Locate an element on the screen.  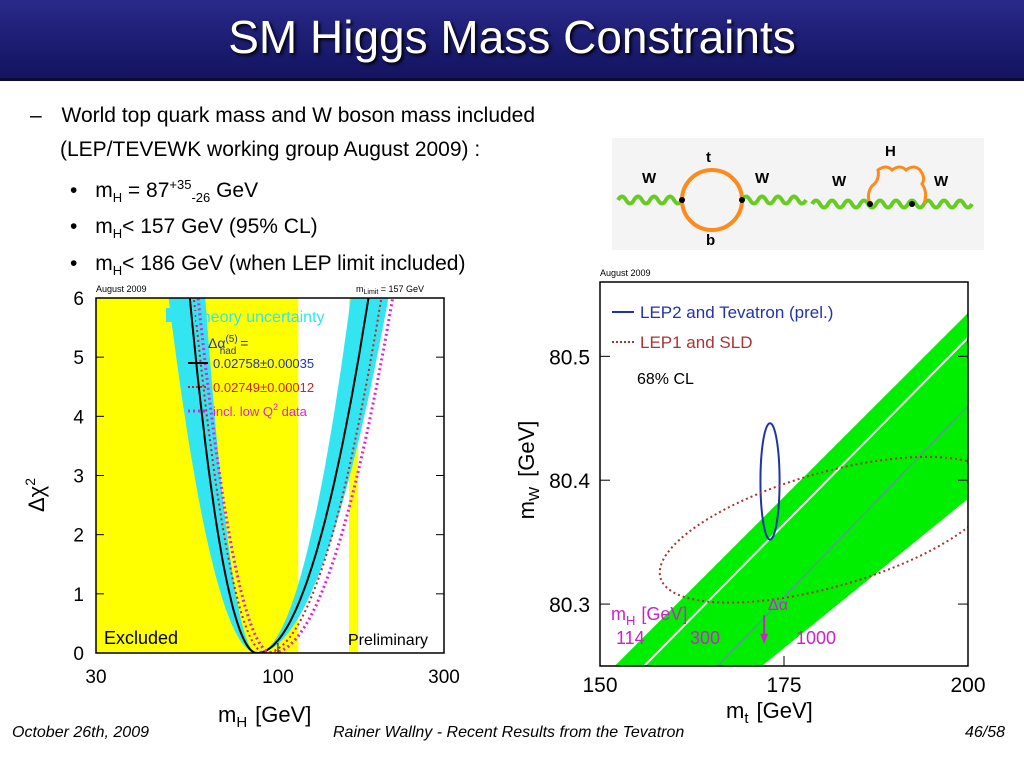
legend-lep2-label: LEP2 and Tevatron (prel.) is located at coordinates (736, 312).